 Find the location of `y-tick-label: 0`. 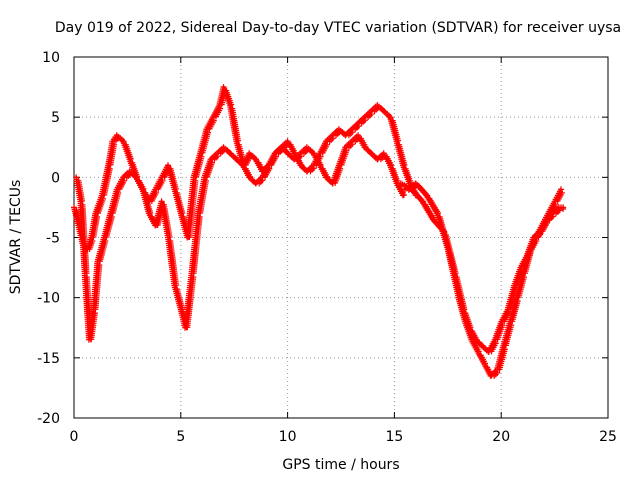

y-tick-label: 0 is located at coordinates (55, 178).